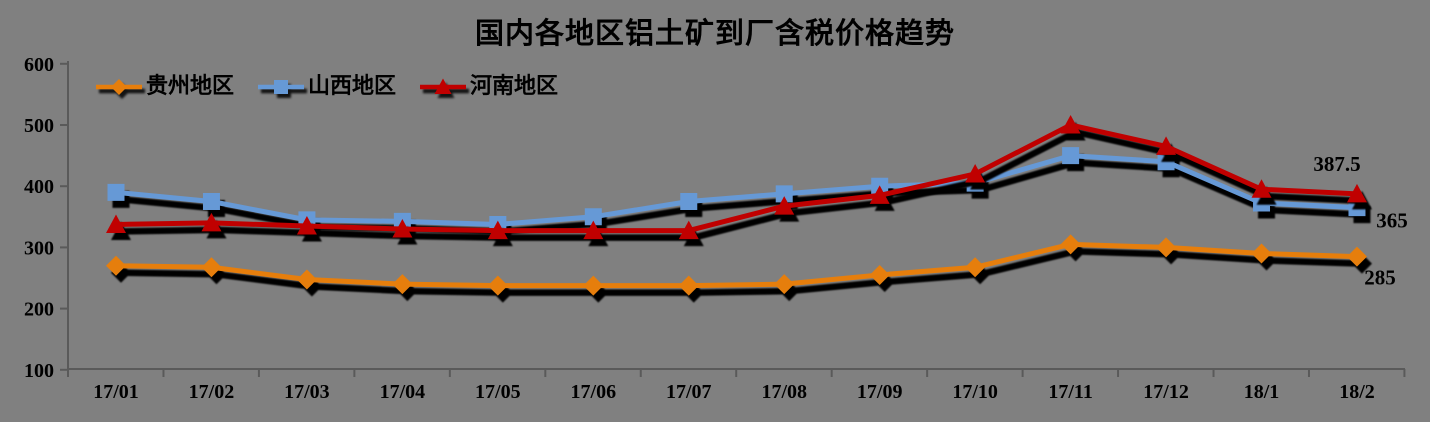  I want to click on legend-item-guizhou: 贵州地区, so click(165, 87).